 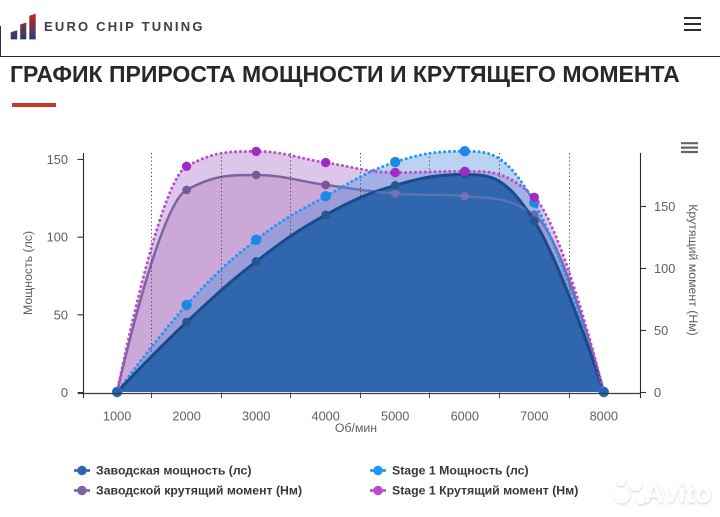 What do you see at coordinates (678, 493) in the screenshot?
I see `svg-text: Avito` at bounding box center [678, 493].